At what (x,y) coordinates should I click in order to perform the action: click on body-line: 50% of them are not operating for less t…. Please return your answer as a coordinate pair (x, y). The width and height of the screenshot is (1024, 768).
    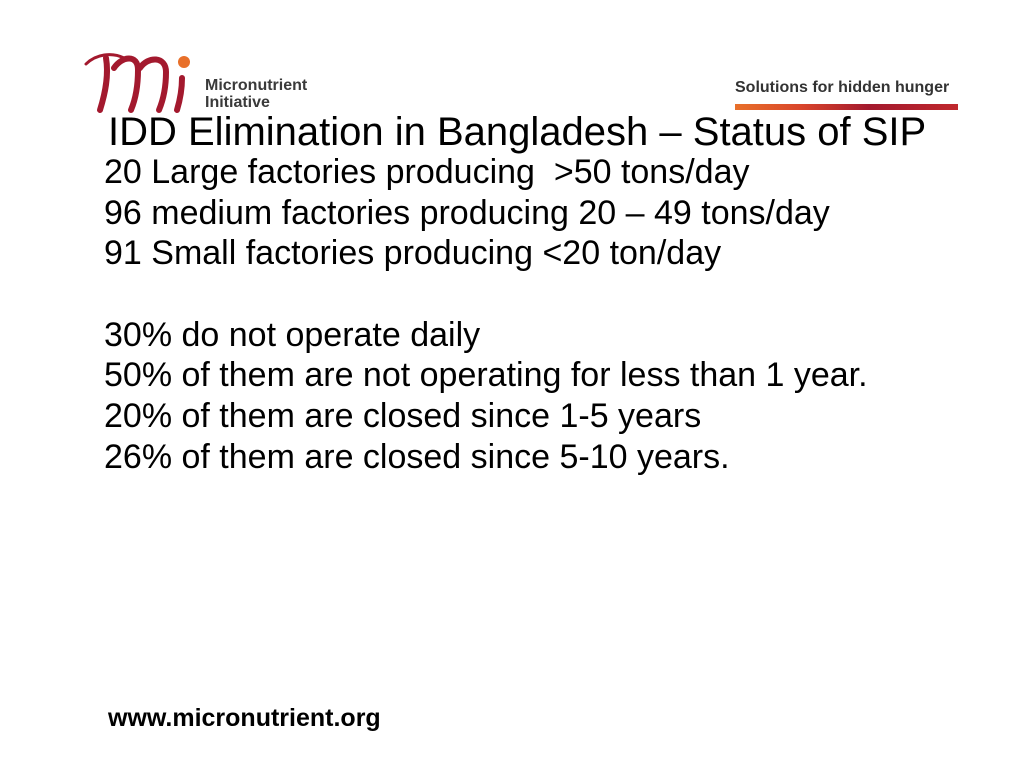
    Looking at the image, I should click on (486, 375).